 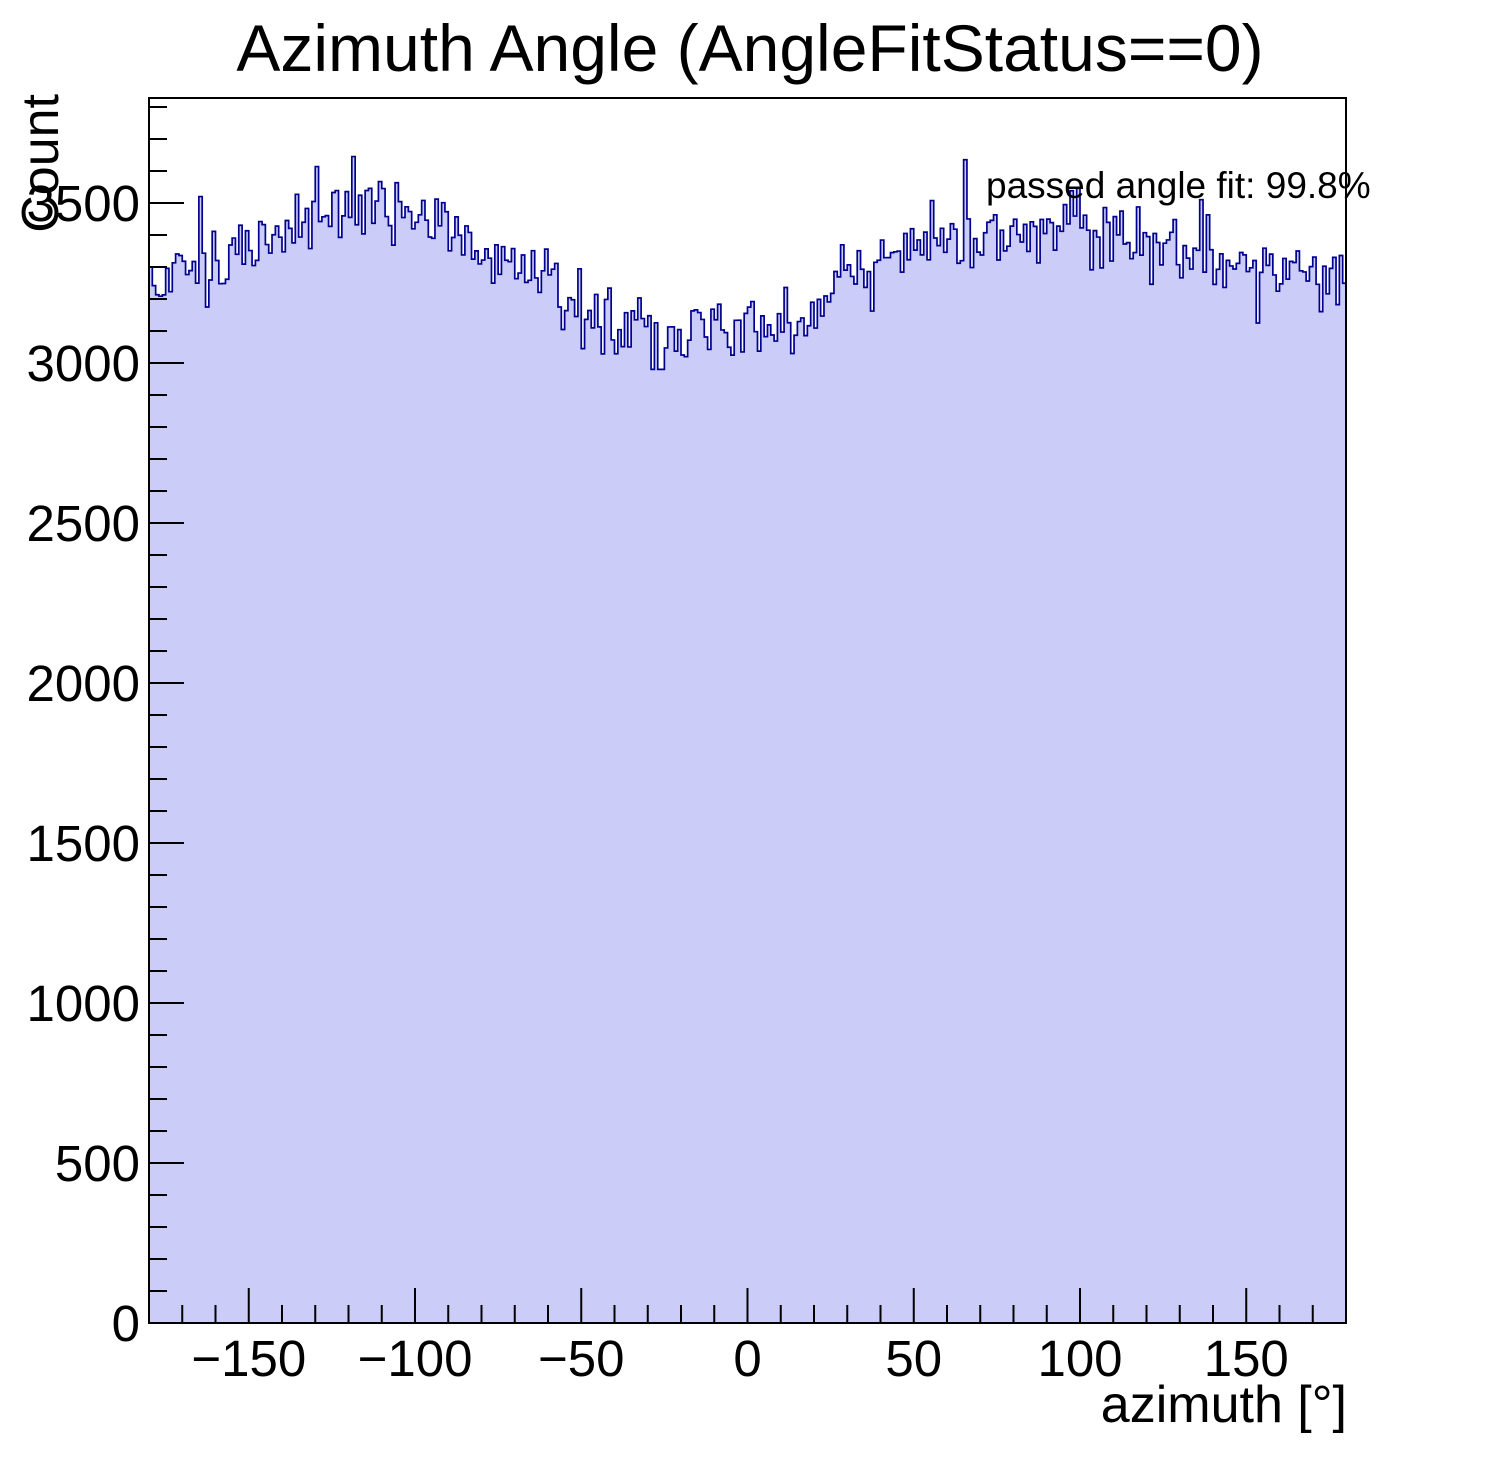 What do you see at coordinates (1246, 1358) in the screenshot?
I see `x-tick-label: 150` at bounding box center [1246, 1358].